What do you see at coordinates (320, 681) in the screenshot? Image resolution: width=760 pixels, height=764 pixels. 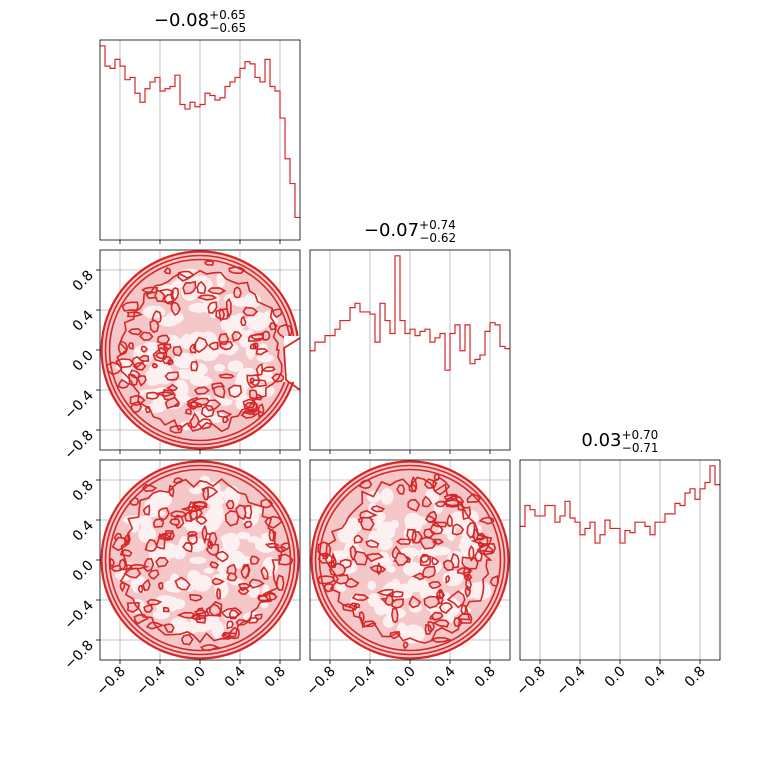 I see `x-tick-label: −0.8` at bounding box center [320, 681].